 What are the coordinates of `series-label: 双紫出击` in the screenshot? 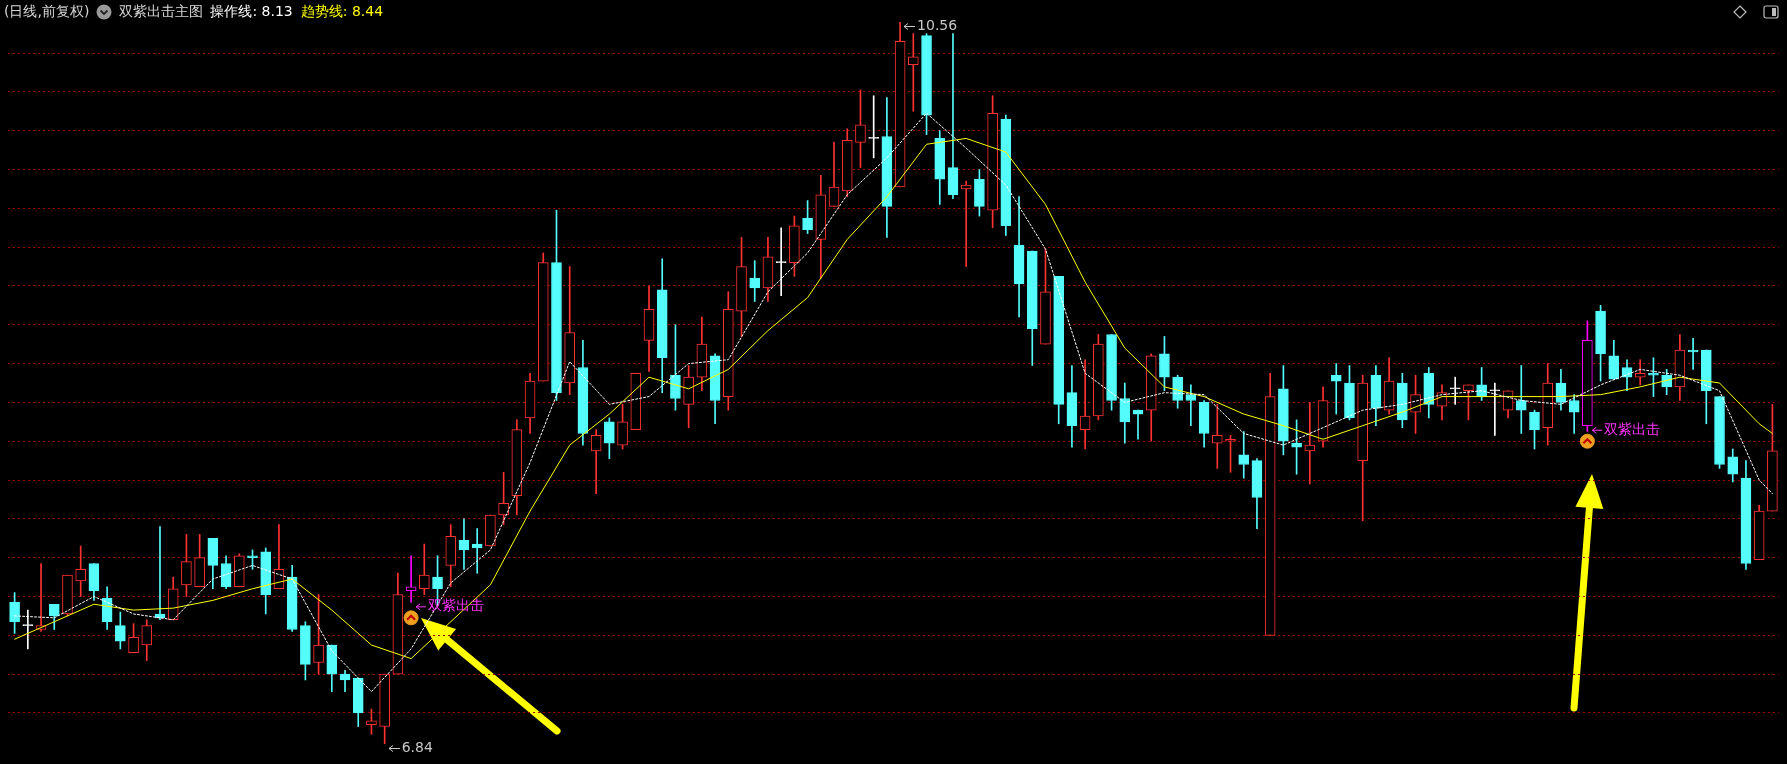 It's located at (1632, 428).